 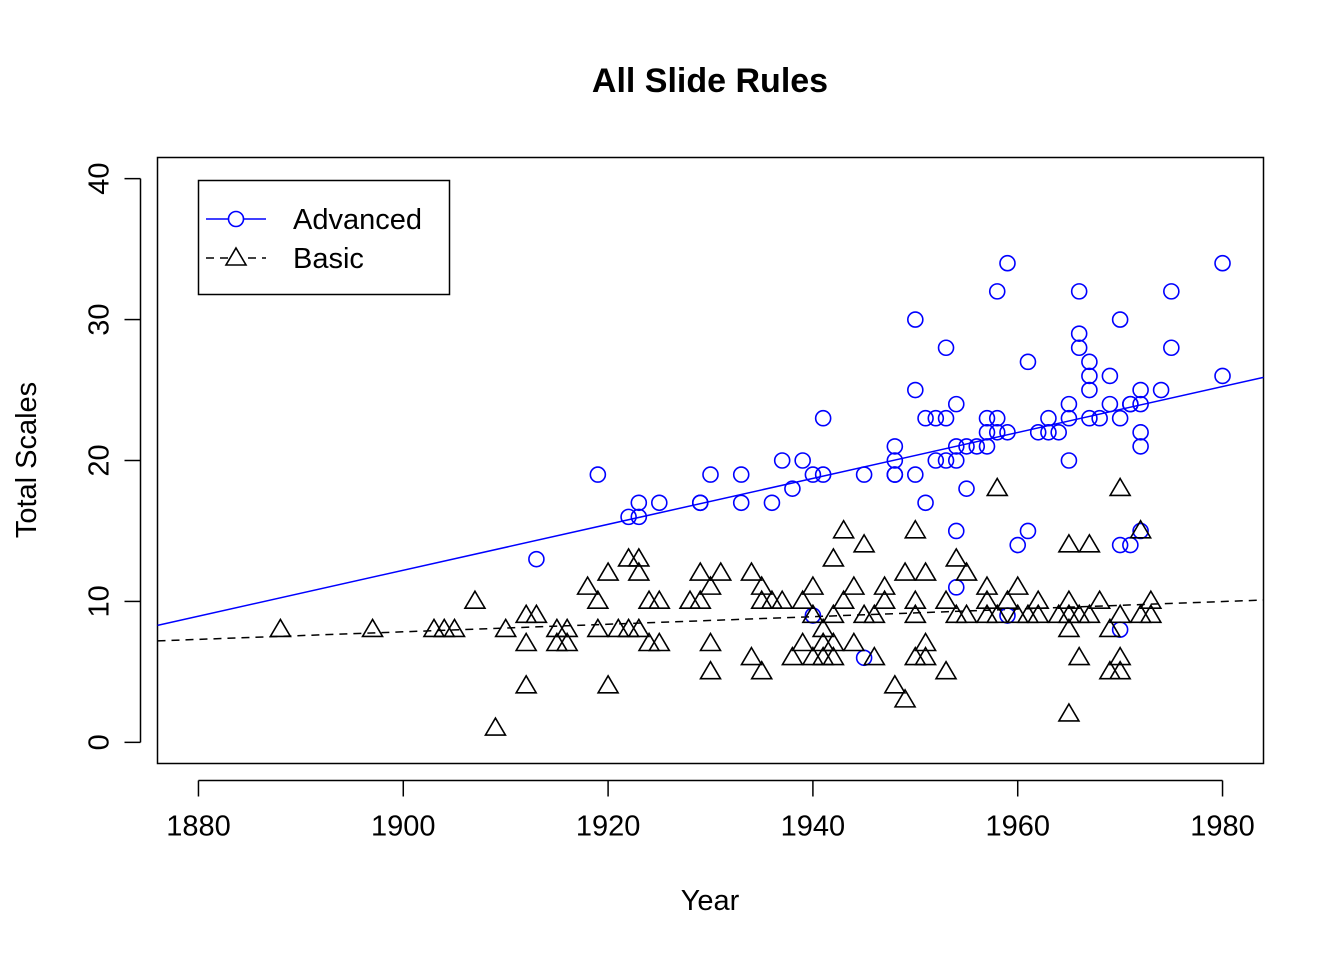 What do you see at coordinates (1017, 827) in the screenshot?
I see `x-tick-label: 1960` at bounding box center [1017, 827].